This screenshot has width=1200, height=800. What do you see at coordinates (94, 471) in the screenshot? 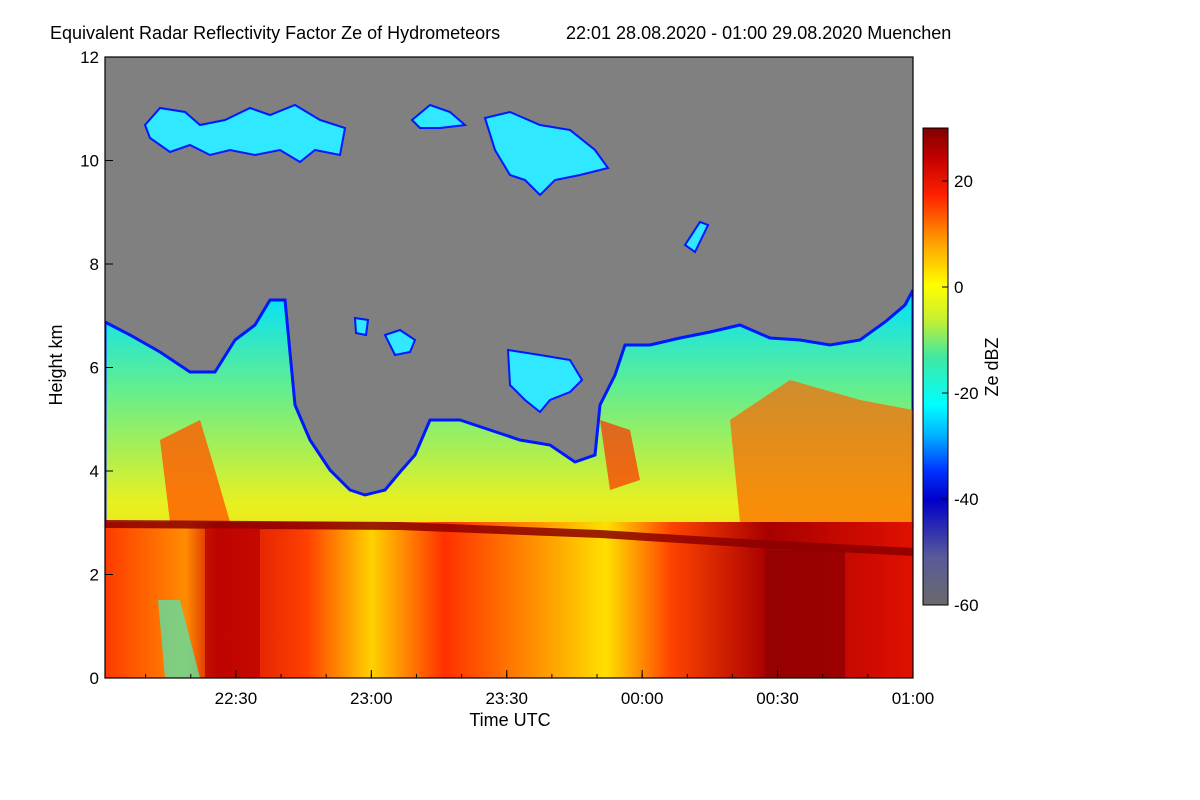
I see `y-tick-label: 4` at bounding box center [94, 471].